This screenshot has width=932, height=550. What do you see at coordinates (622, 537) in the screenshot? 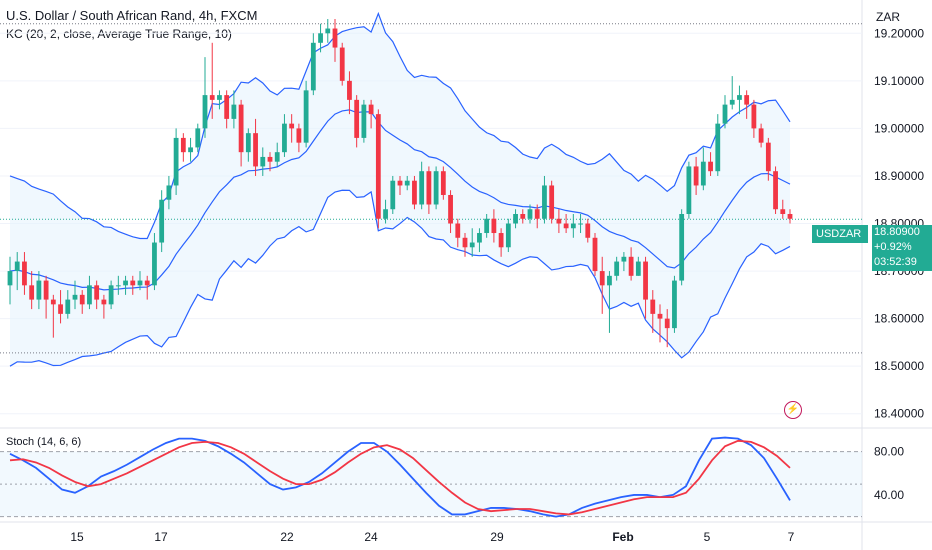
I see `x-tick-label: Feb` at bounding box center [622, 537].